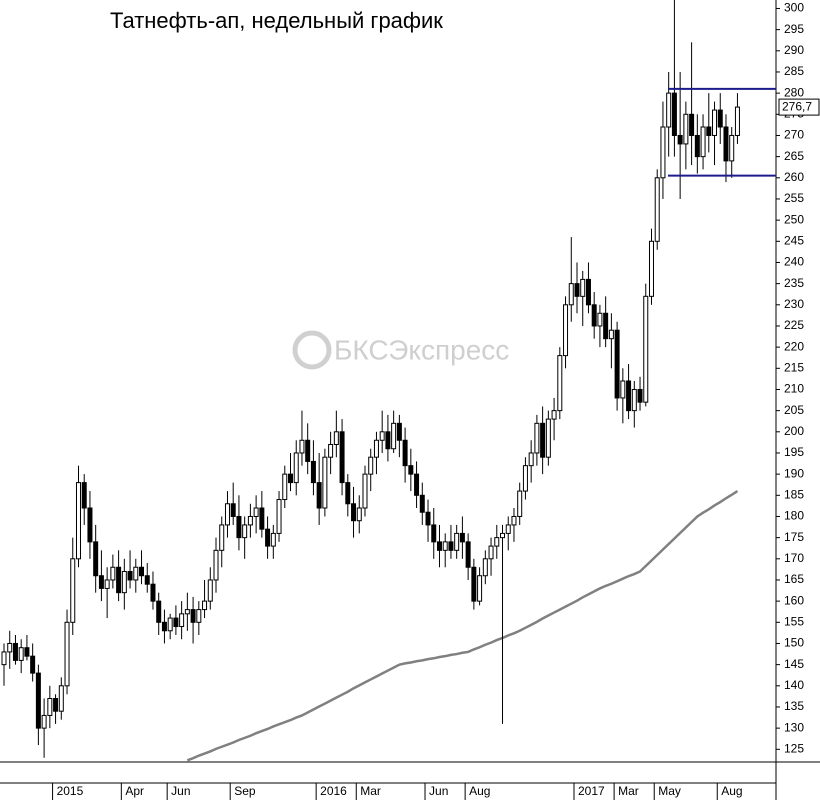 The height and width of the screenshot is (803, 820). I want to click on y-tick-label: 255, so click(794, 198).